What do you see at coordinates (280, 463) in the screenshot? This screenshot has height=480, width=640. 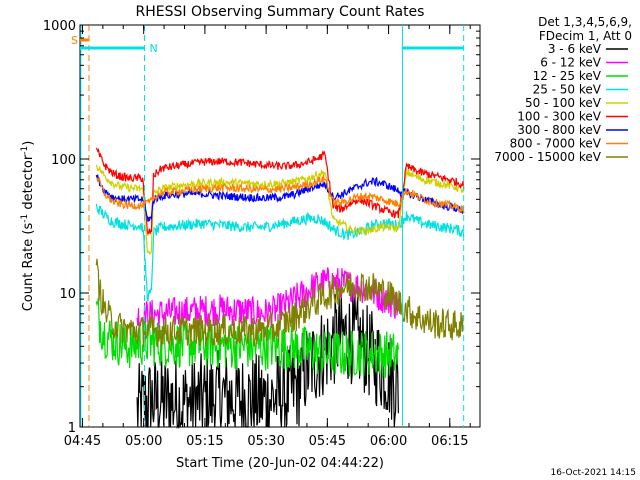 I see `x-axis-label: Start Time (20-Jun-02 04:44:22)` at bounding box center [280, 463].